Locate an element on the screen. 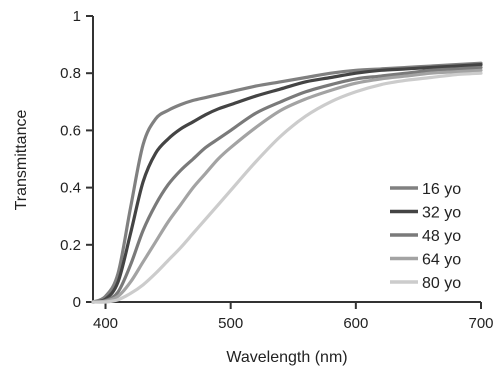 The height and width of the screenshot is (374, 496). x-tick-label: 700 is located at coordinates (480, 323).